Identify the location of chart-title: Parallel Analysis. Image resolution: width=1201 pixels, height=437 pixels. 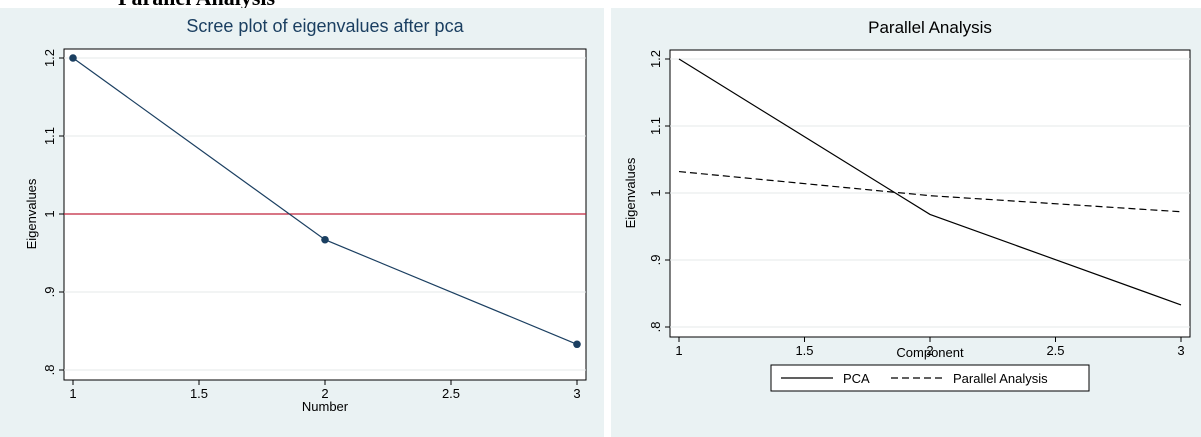
(930, 27).